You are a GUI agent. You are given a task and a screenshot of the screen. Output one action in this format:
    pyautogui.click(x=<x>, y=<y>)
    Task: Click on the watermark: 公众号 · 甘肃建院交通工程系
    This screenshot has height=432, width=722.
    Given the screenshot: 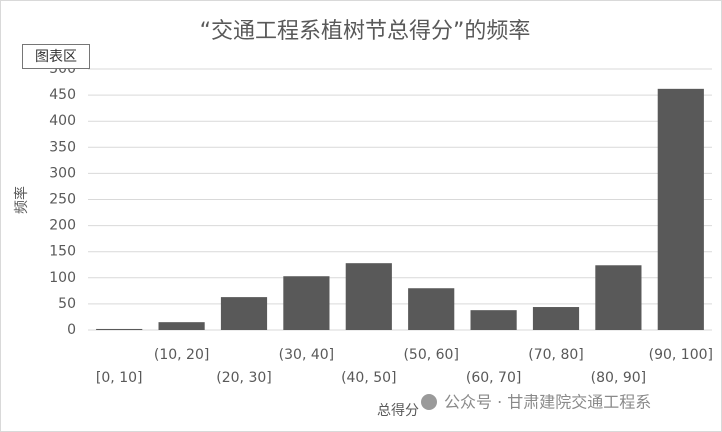 What is the action you would take?
    pyautogui.click(x=536, y=402)
    